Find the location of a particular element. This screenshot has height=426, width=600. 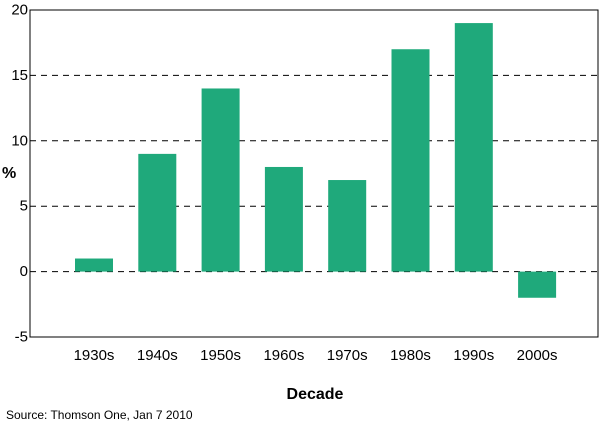

x-tick-label: 1970s is located at coordinates (347, 355).